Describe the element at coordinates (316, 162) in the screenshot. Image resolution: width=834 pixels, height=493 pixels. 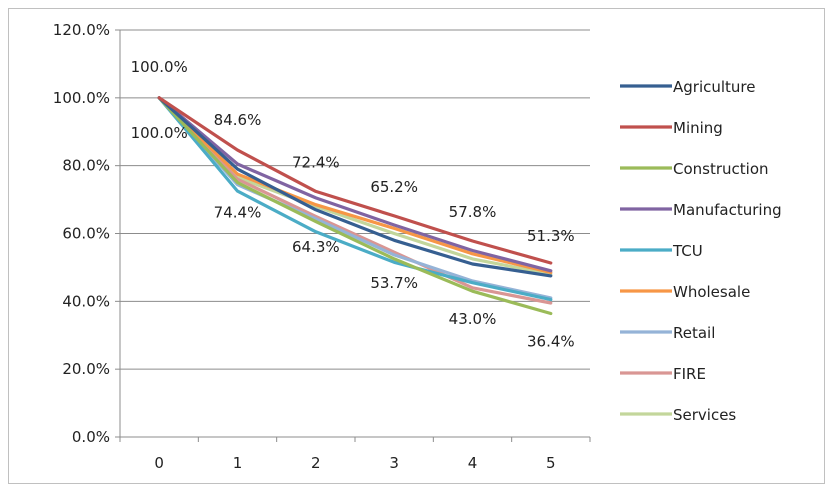
I see `data-label: 72.4%` at that location.